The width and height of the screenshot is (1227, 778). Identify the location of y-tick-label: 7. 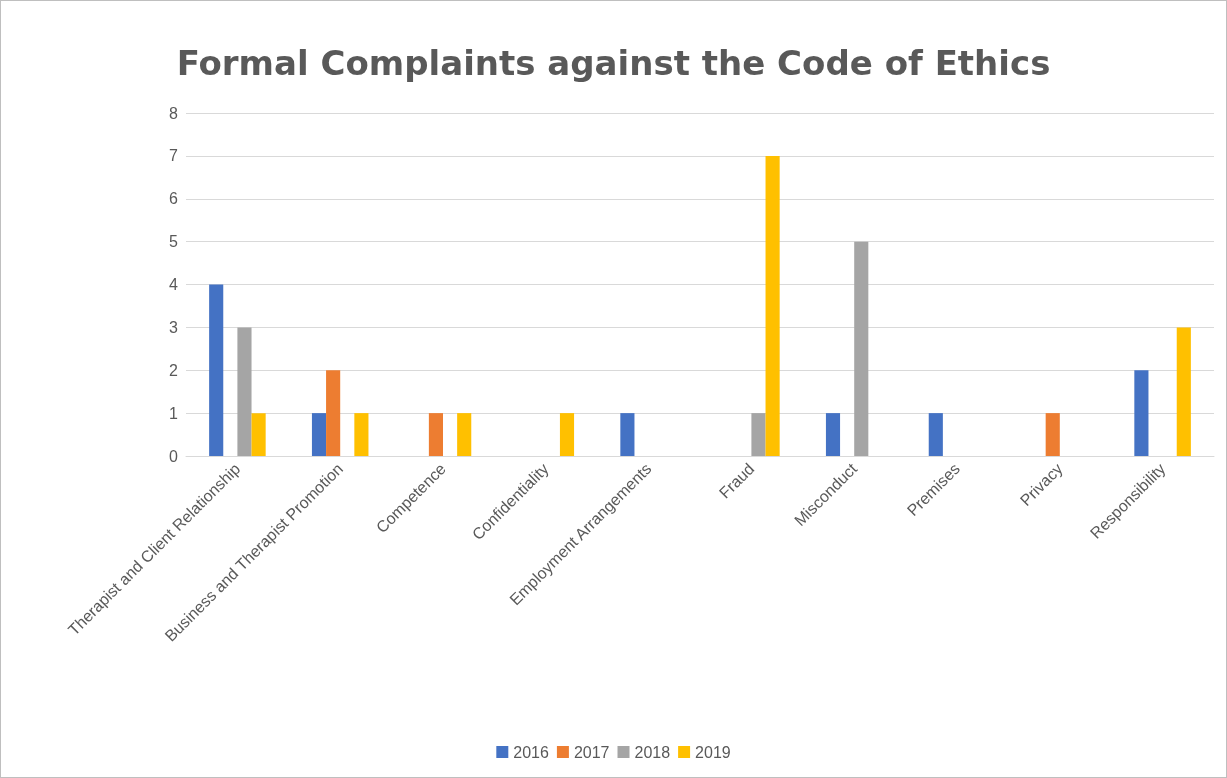
(174, 156).